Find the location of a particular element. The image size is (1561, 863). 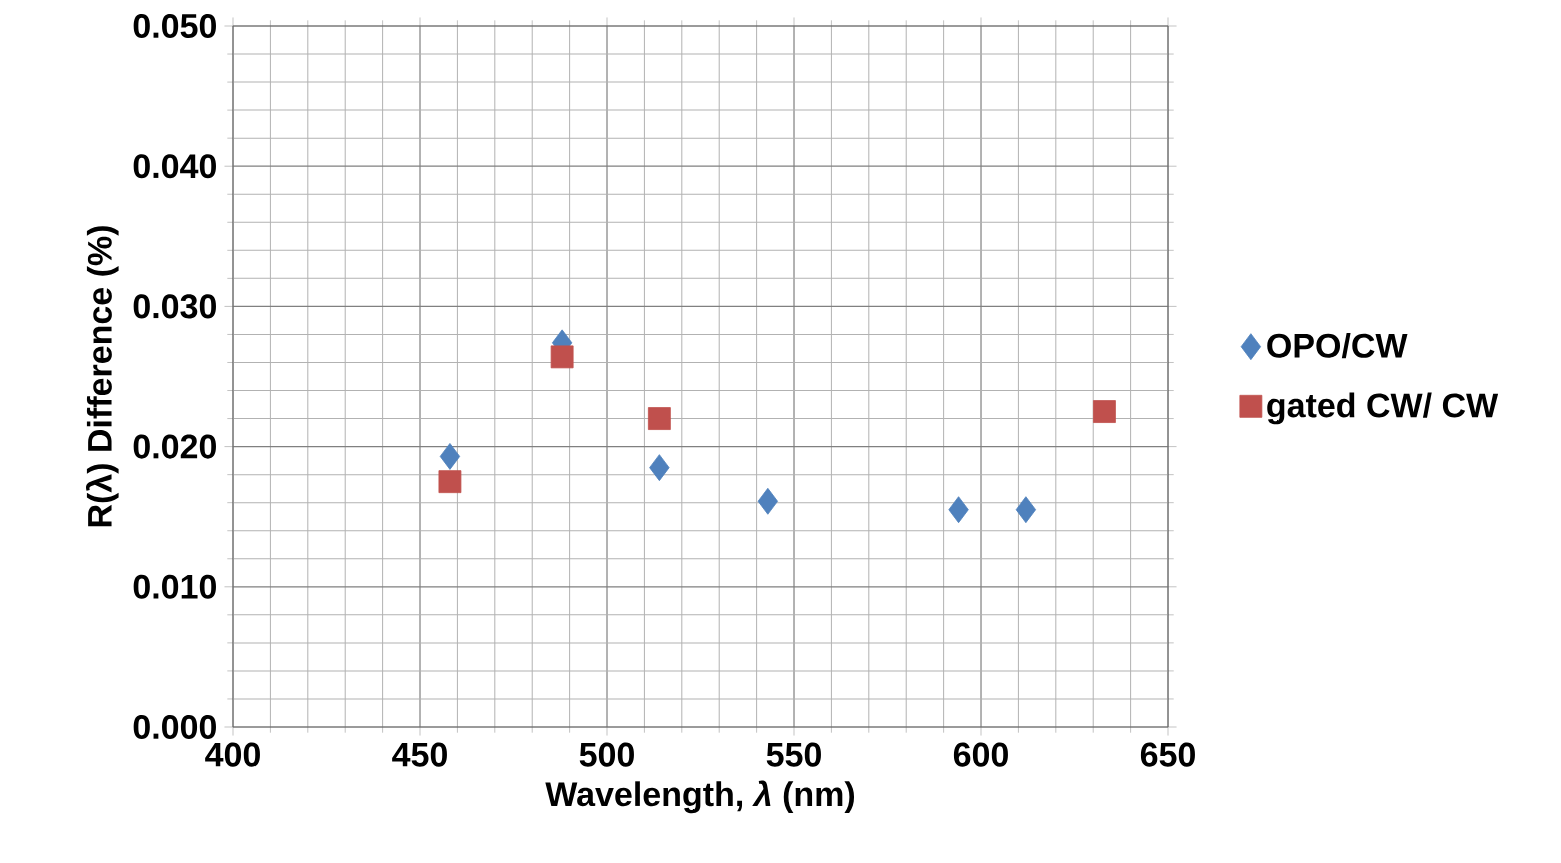

y-tick-label: 0.040 is located at coordinates (174, 166).